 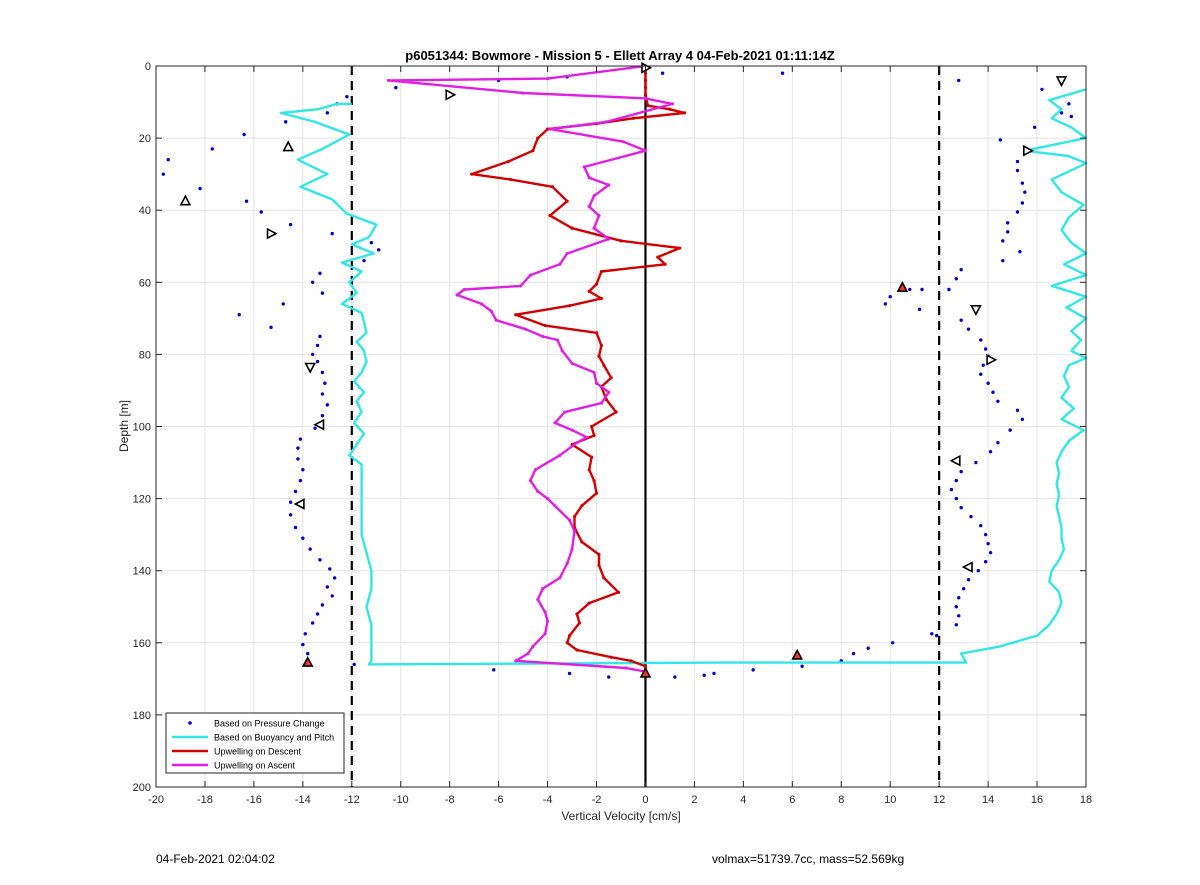 I want to click on x-tick-label: 2, so click(x=694, y=800).